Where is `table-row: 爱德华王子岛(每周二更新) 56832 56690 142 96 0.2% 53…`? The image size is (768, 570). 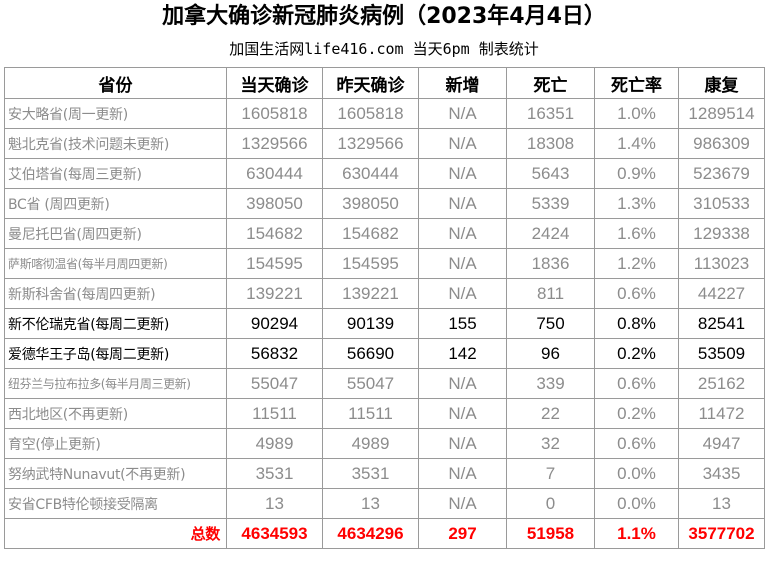 table-row: 爱德华王子岛(每周二更新) 56832 56690 142 96 0.2% 53… is located at coordinates (384, 353).